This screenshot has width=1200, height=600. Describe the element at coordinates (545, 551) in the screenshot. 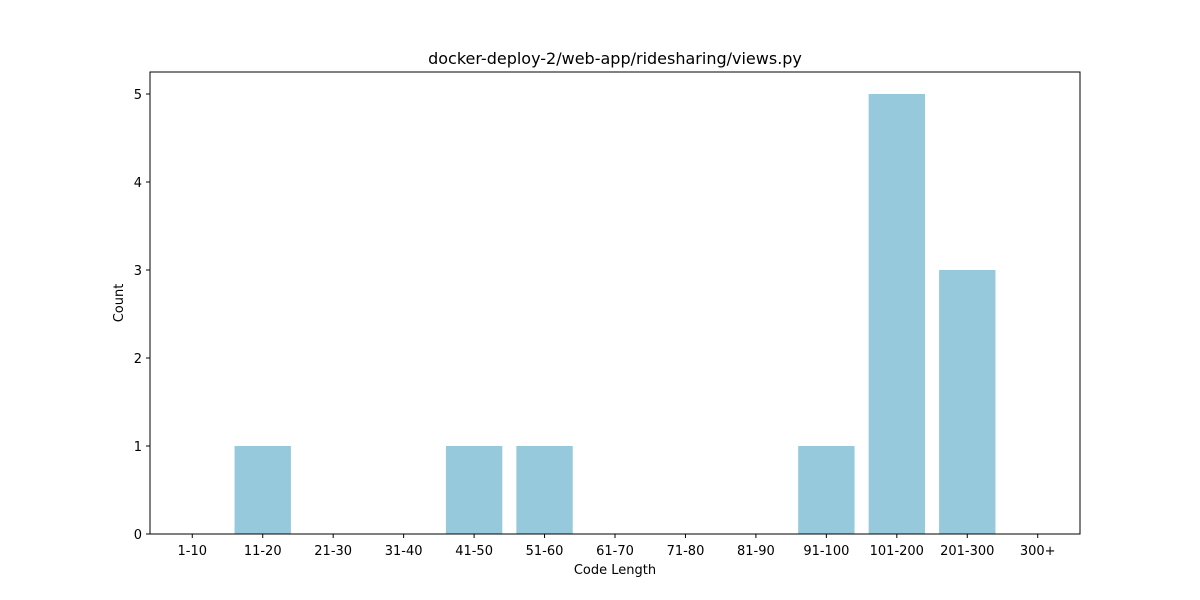

I see `x-tick-label: 51-60` at that location.